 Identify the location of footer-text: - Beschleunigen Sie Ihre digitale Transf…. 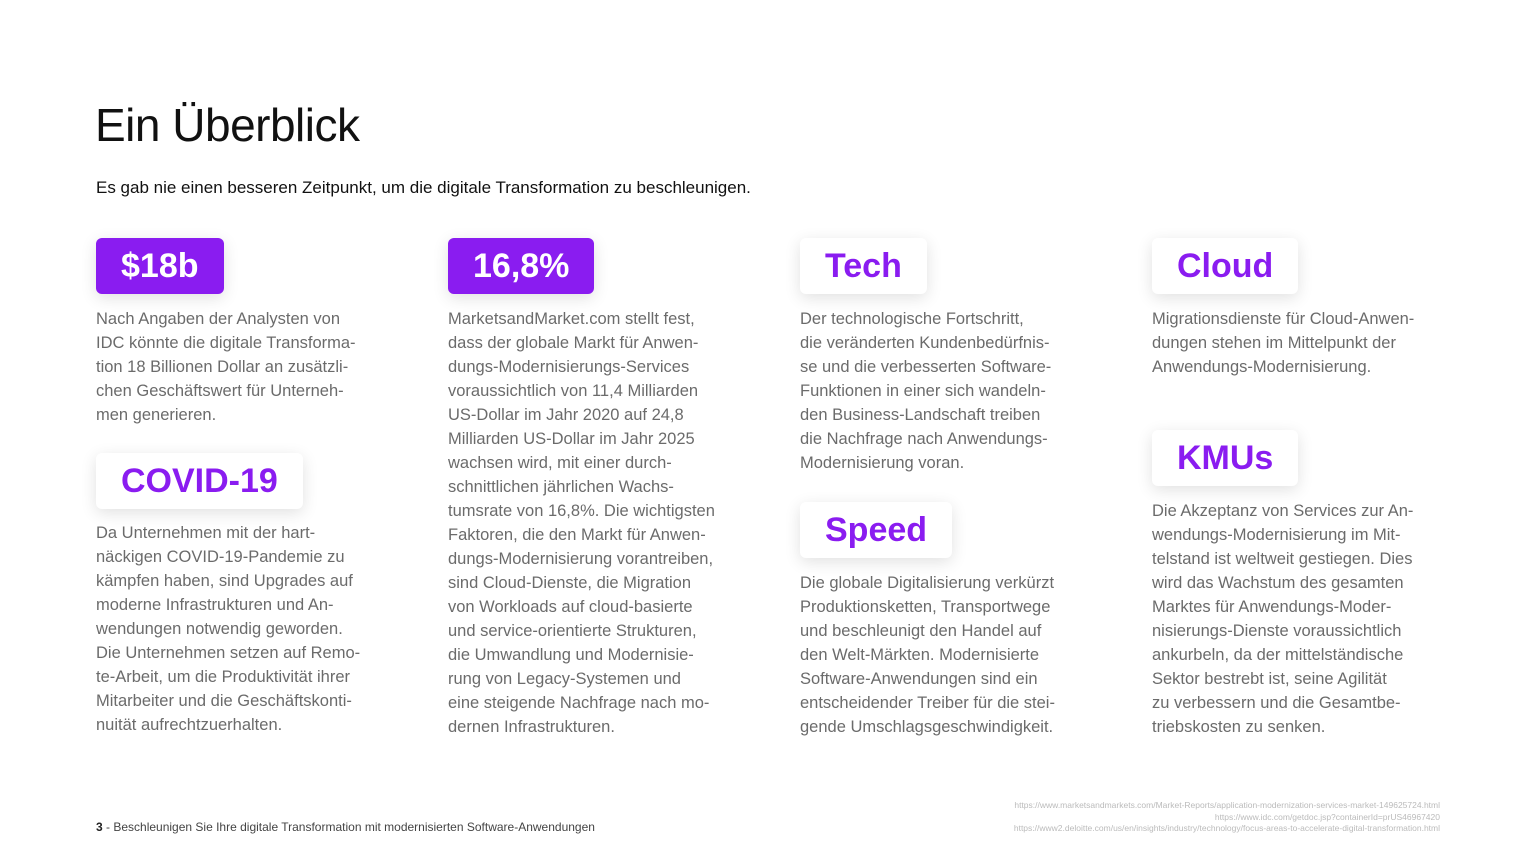
(348, 827).